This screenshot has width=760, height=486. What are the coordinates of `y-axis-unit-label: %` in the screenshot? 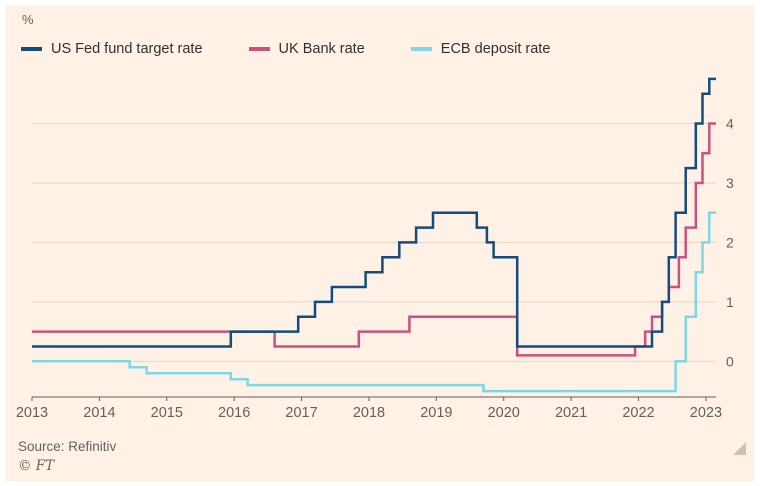 It's located at (28, 19).